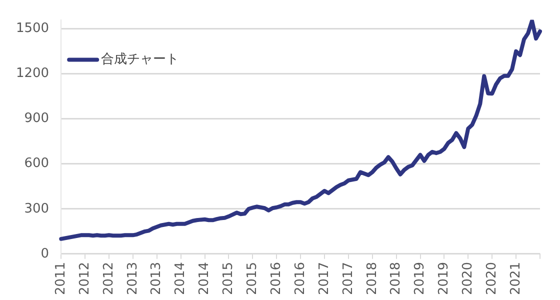  Describe the element at coordinates (33, 28) in the screenshot. I see `y-tick-label: 1500` at that location.